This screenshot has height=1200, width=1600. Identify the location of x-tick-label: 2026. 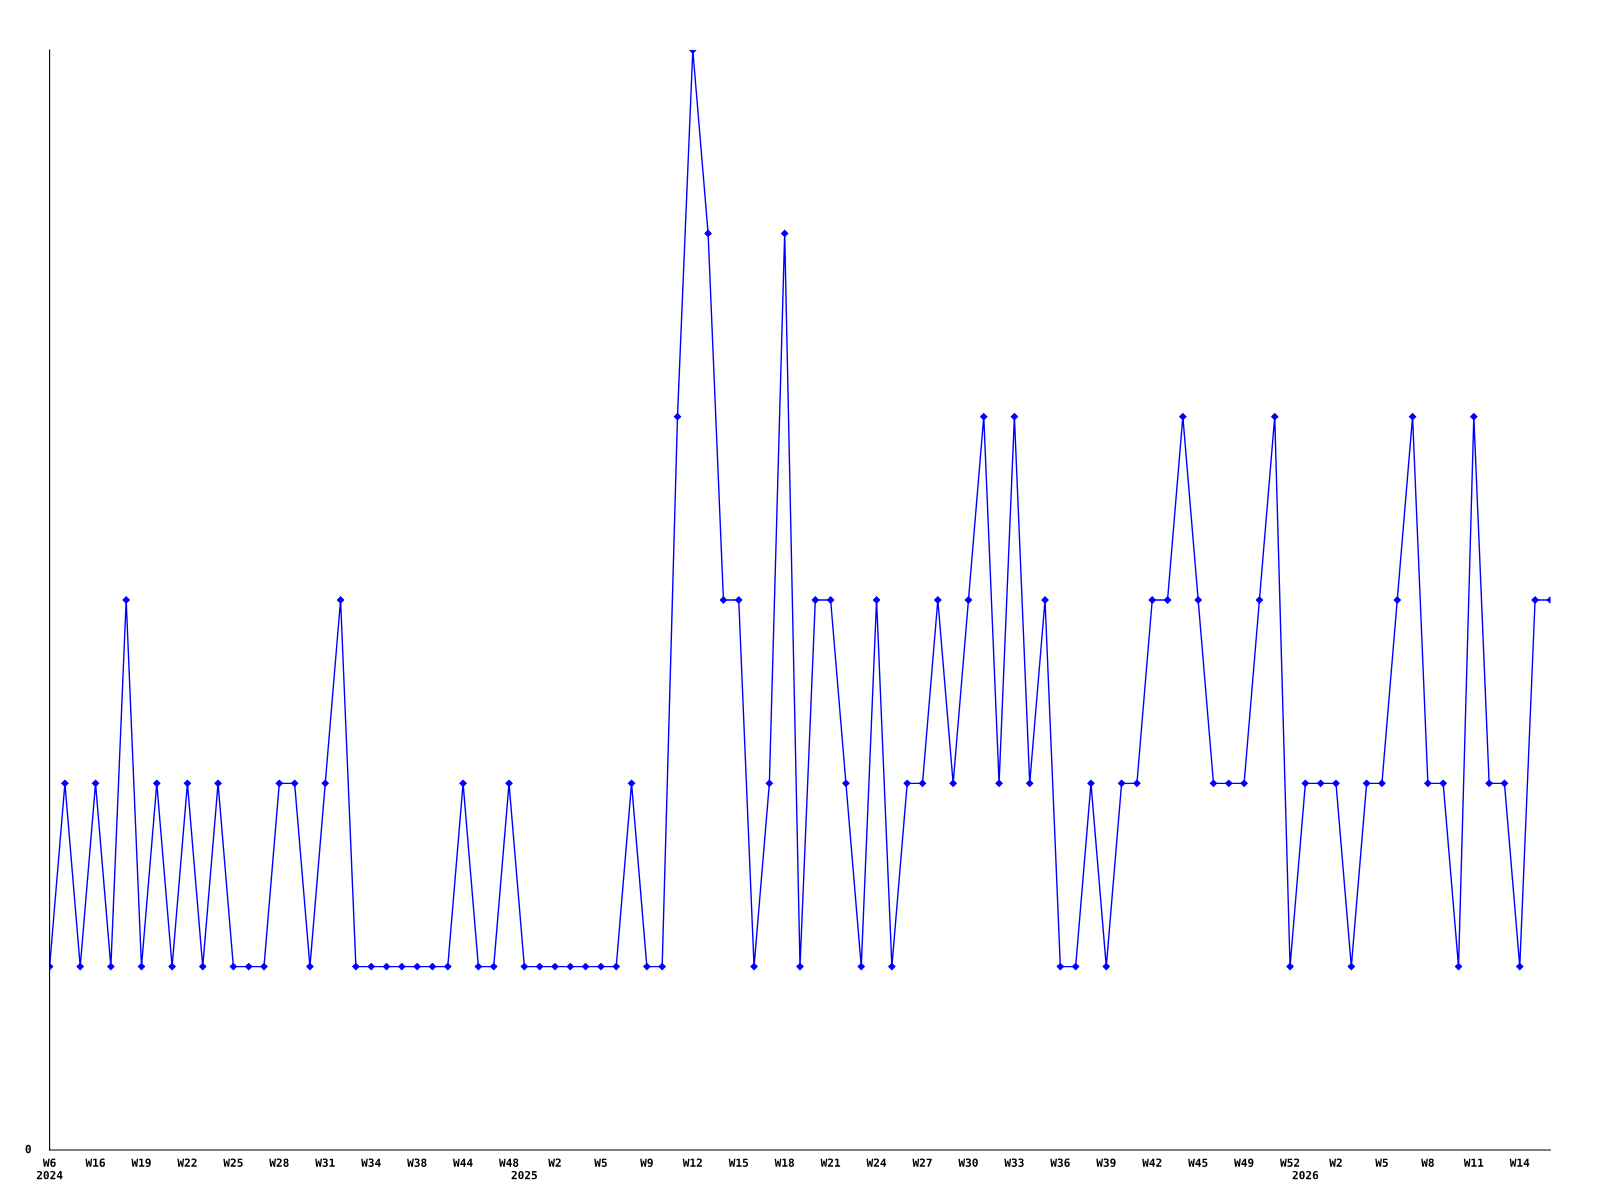
(1305, 1175).